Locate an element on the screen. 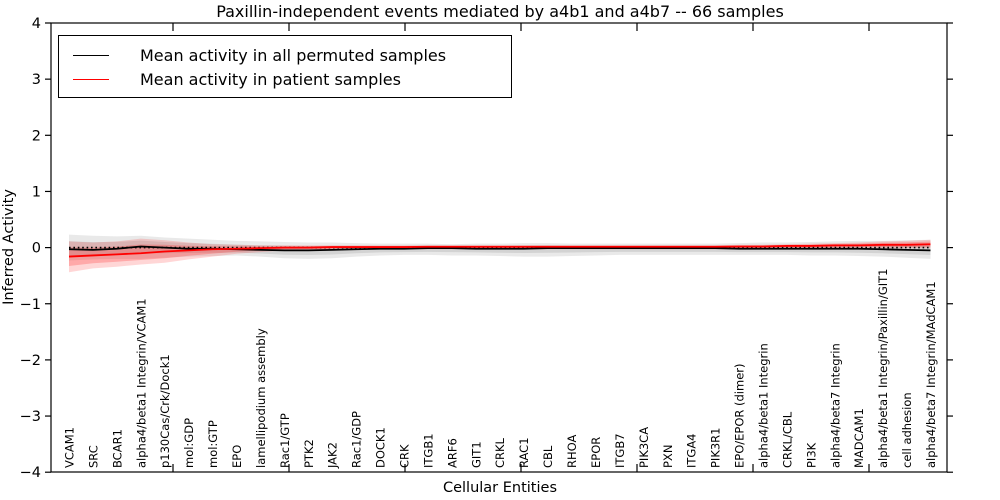 Image resolution: width=1000 pixels, height=500 pixels. x-tick-label: MADCAM1 is located at coordinates (859, 438).